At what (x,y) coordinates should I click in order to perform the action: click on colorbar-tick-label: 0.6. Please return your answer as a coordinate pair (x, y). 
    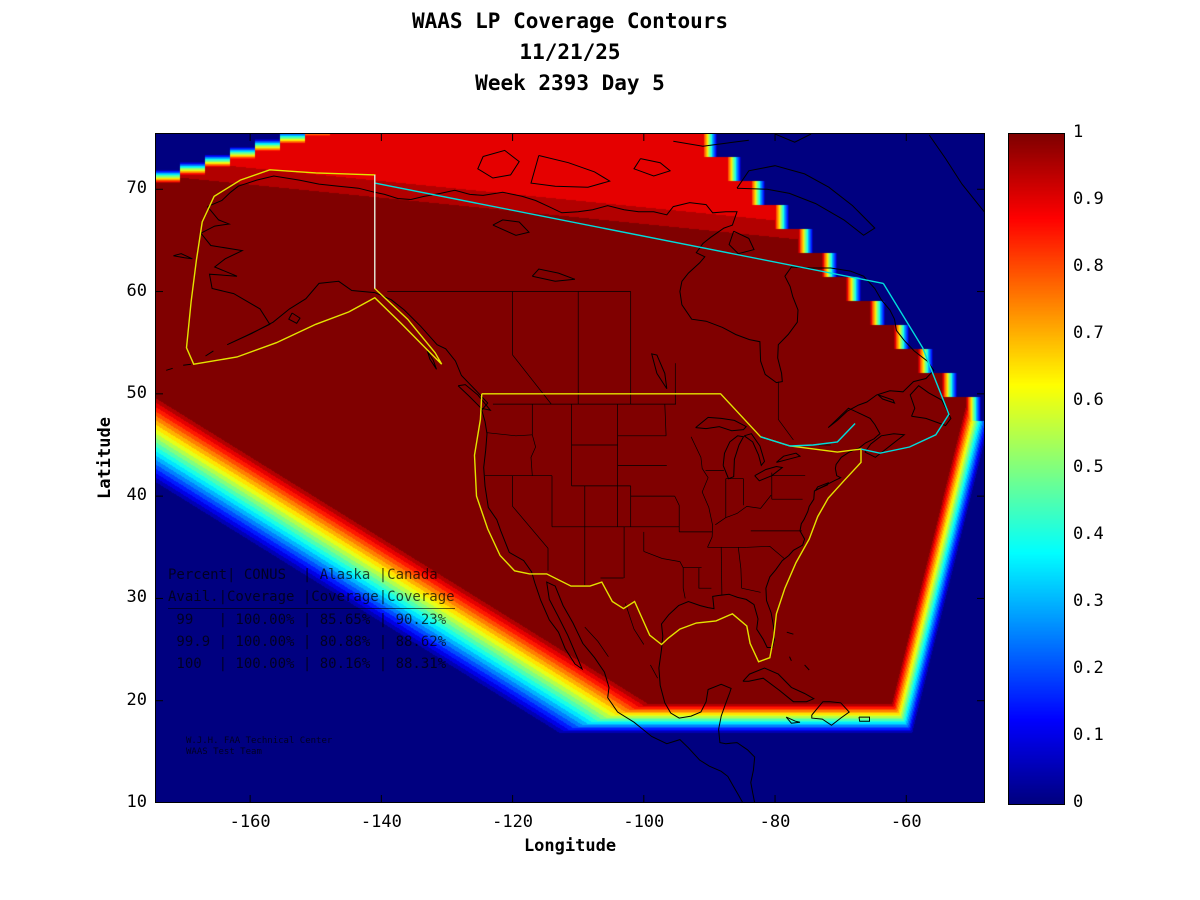
    Looking at the image, I should click on (1088, 400).